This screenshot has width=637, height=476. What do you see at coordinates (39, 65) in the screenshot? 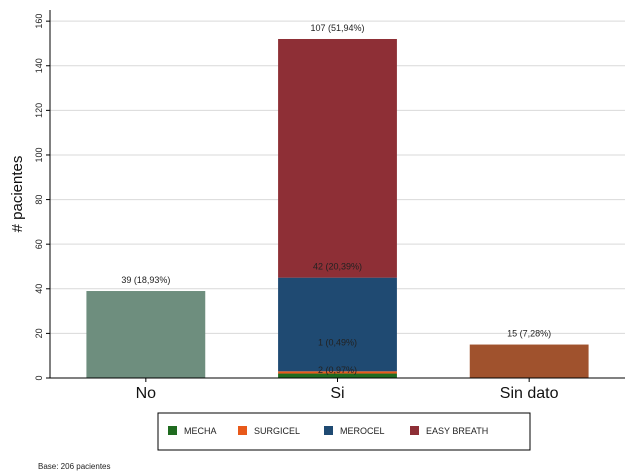
I see `y-tick-label: 140` at bounding box center [39, 65].